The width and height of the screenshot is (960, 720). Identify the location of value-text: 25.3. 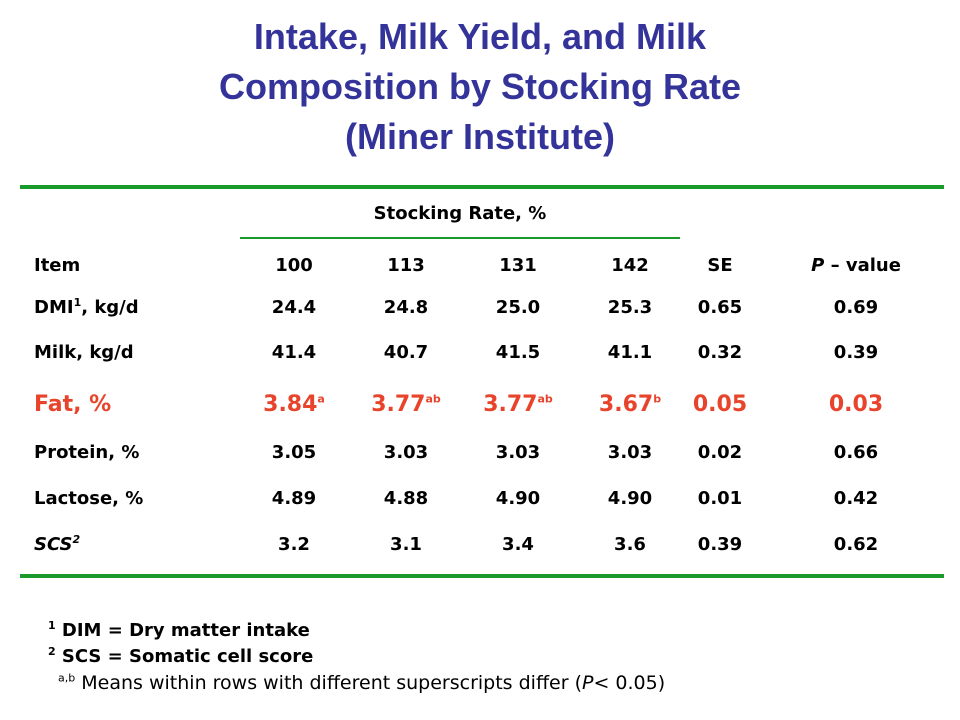
(630, 307).